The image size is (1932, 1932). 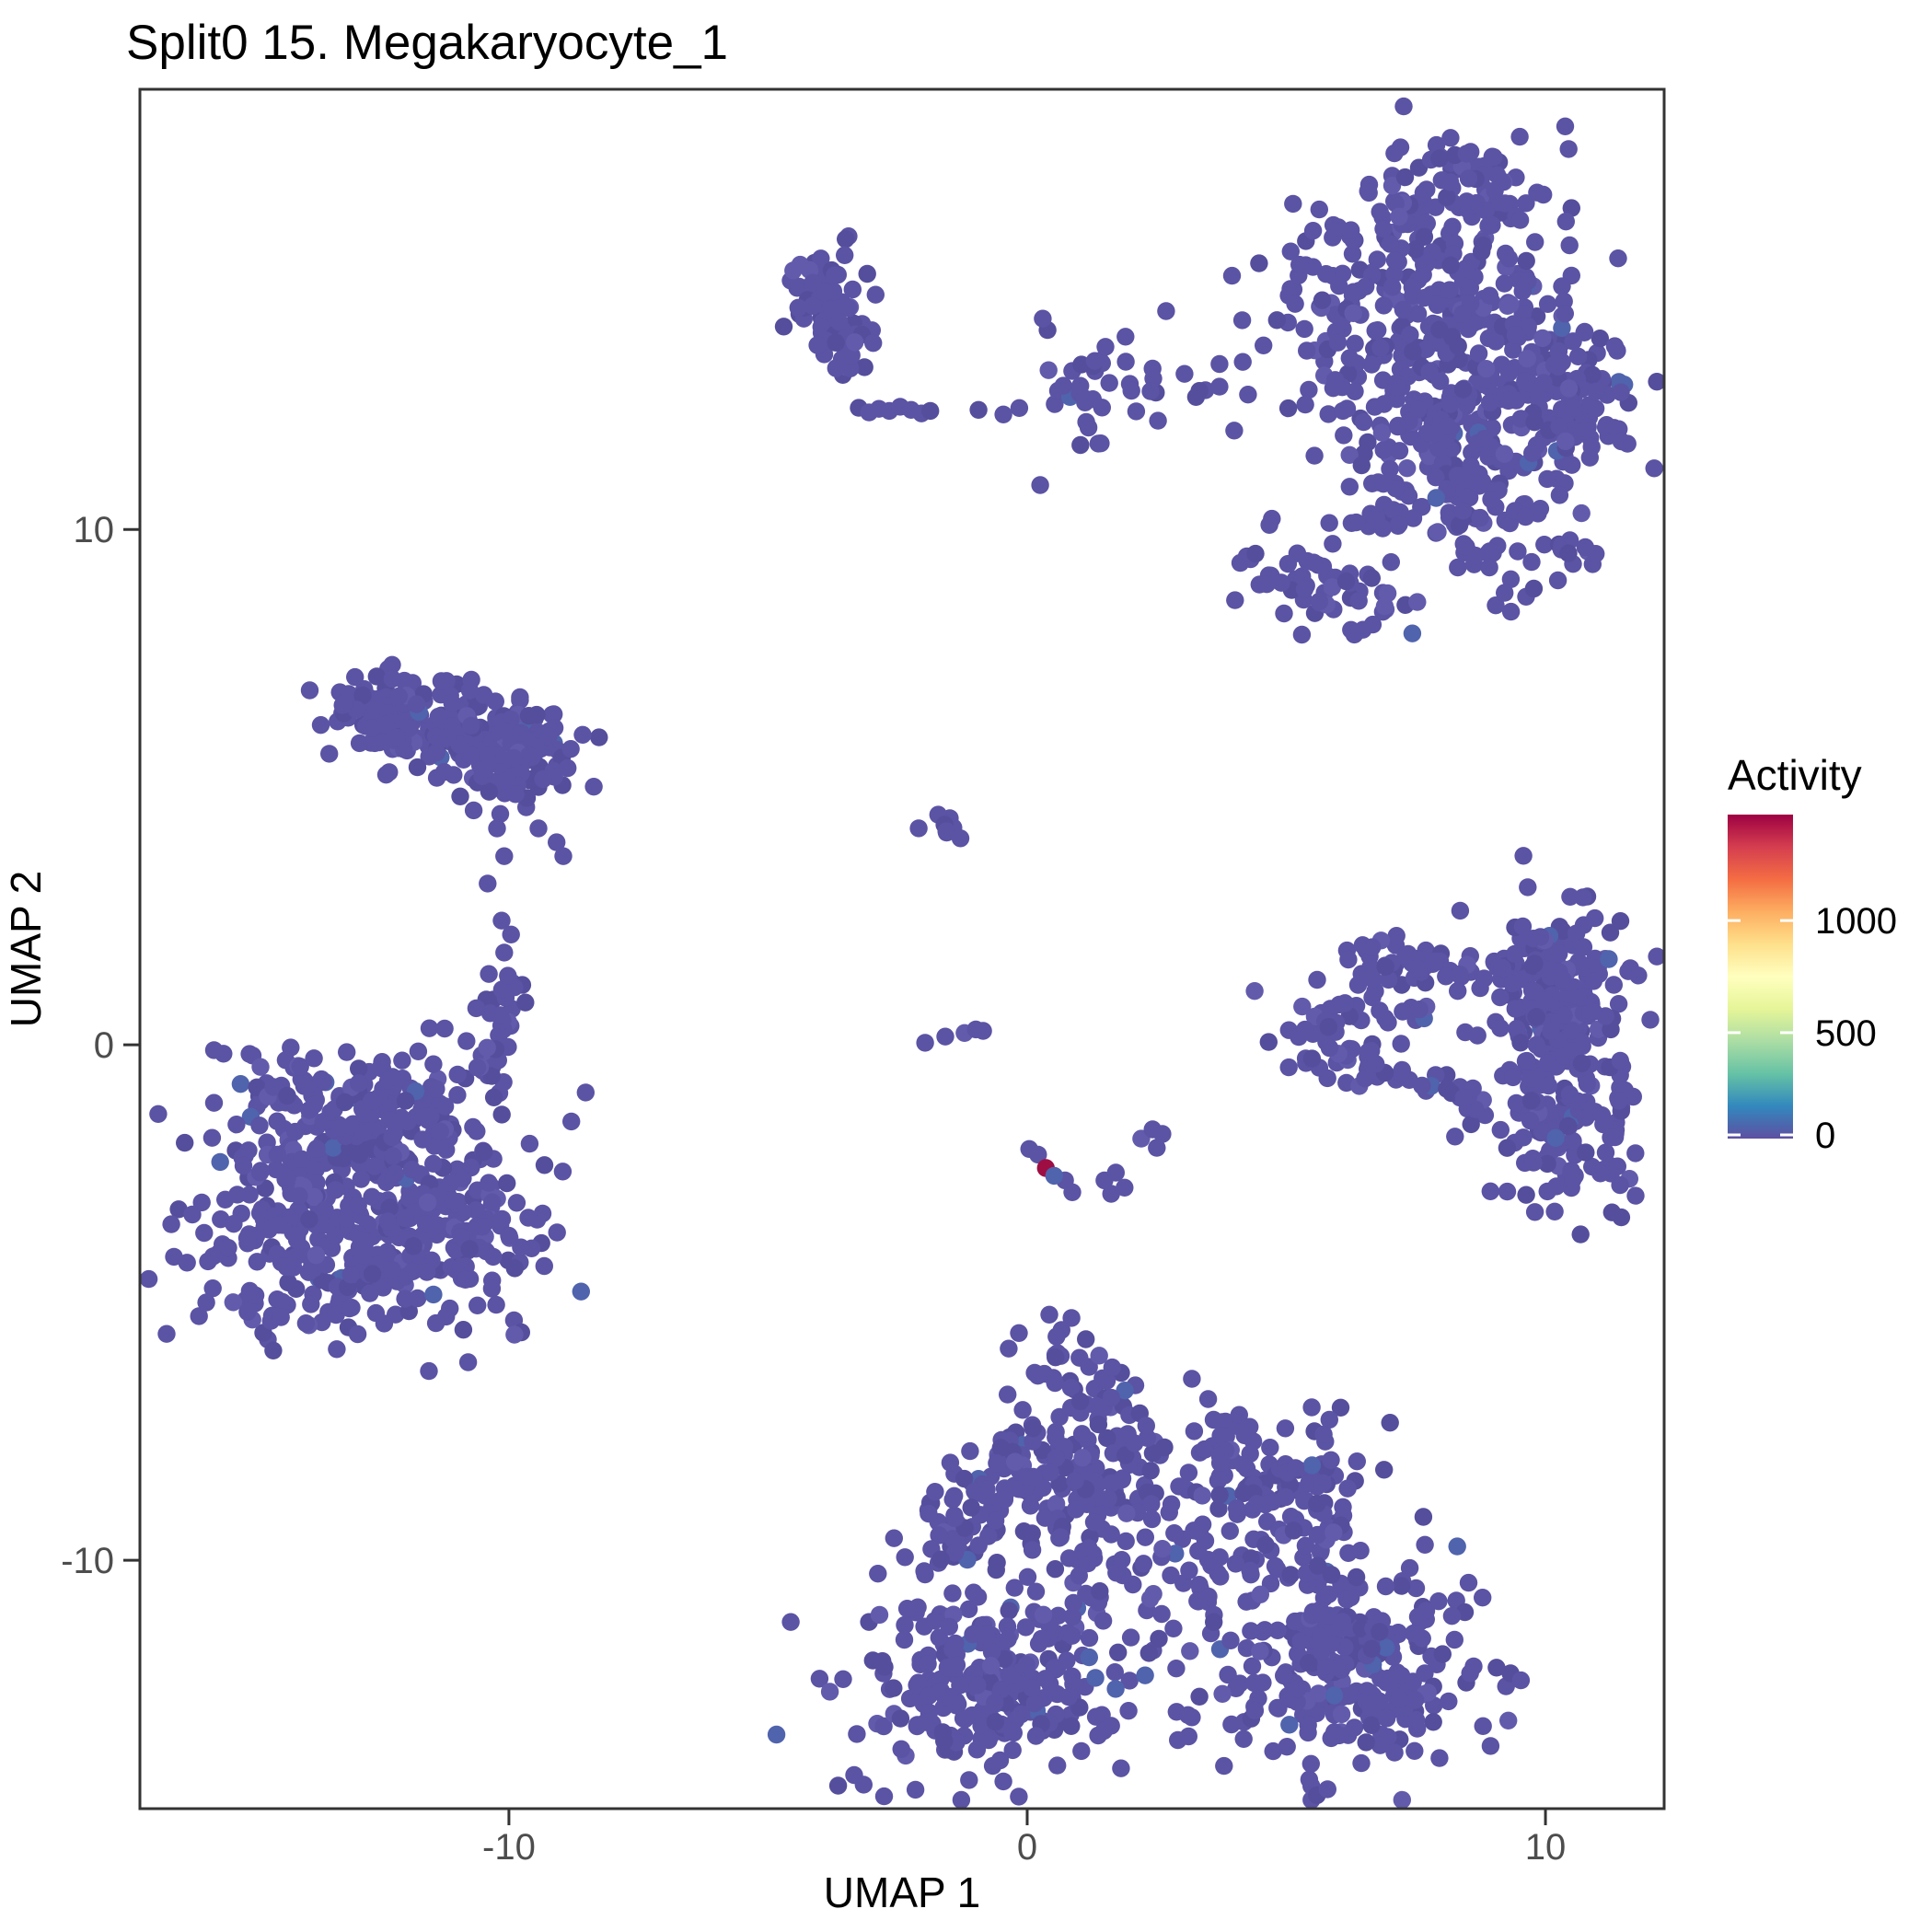 I want to click on colorbar-ticks: 1000 500 0, so click(x=1813, y=1028).